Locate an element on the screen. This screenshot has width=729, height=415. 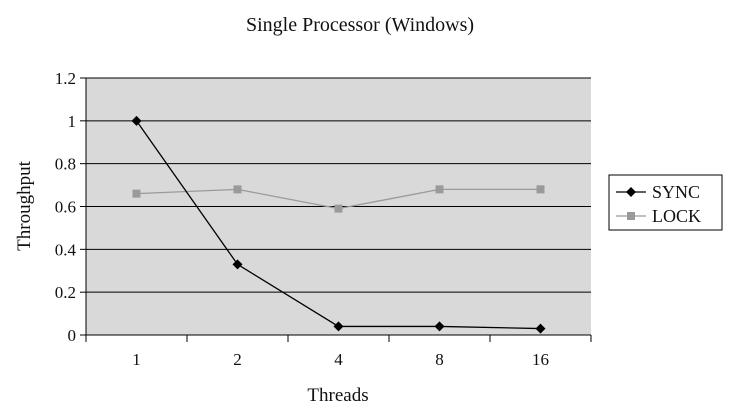
legend-marker-sync is located at coordinates (631, 192).